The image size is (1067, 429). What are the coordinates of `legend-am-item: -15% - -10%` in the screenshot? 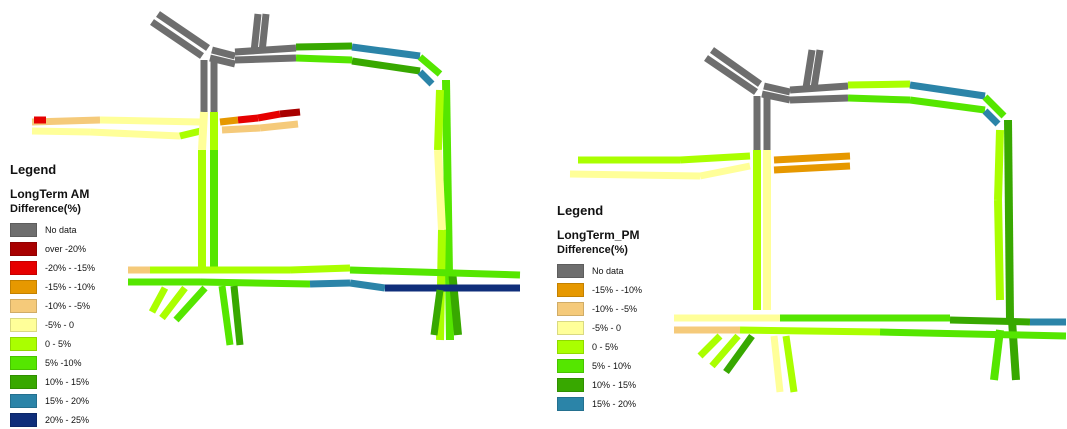 It's located at (52, 286).